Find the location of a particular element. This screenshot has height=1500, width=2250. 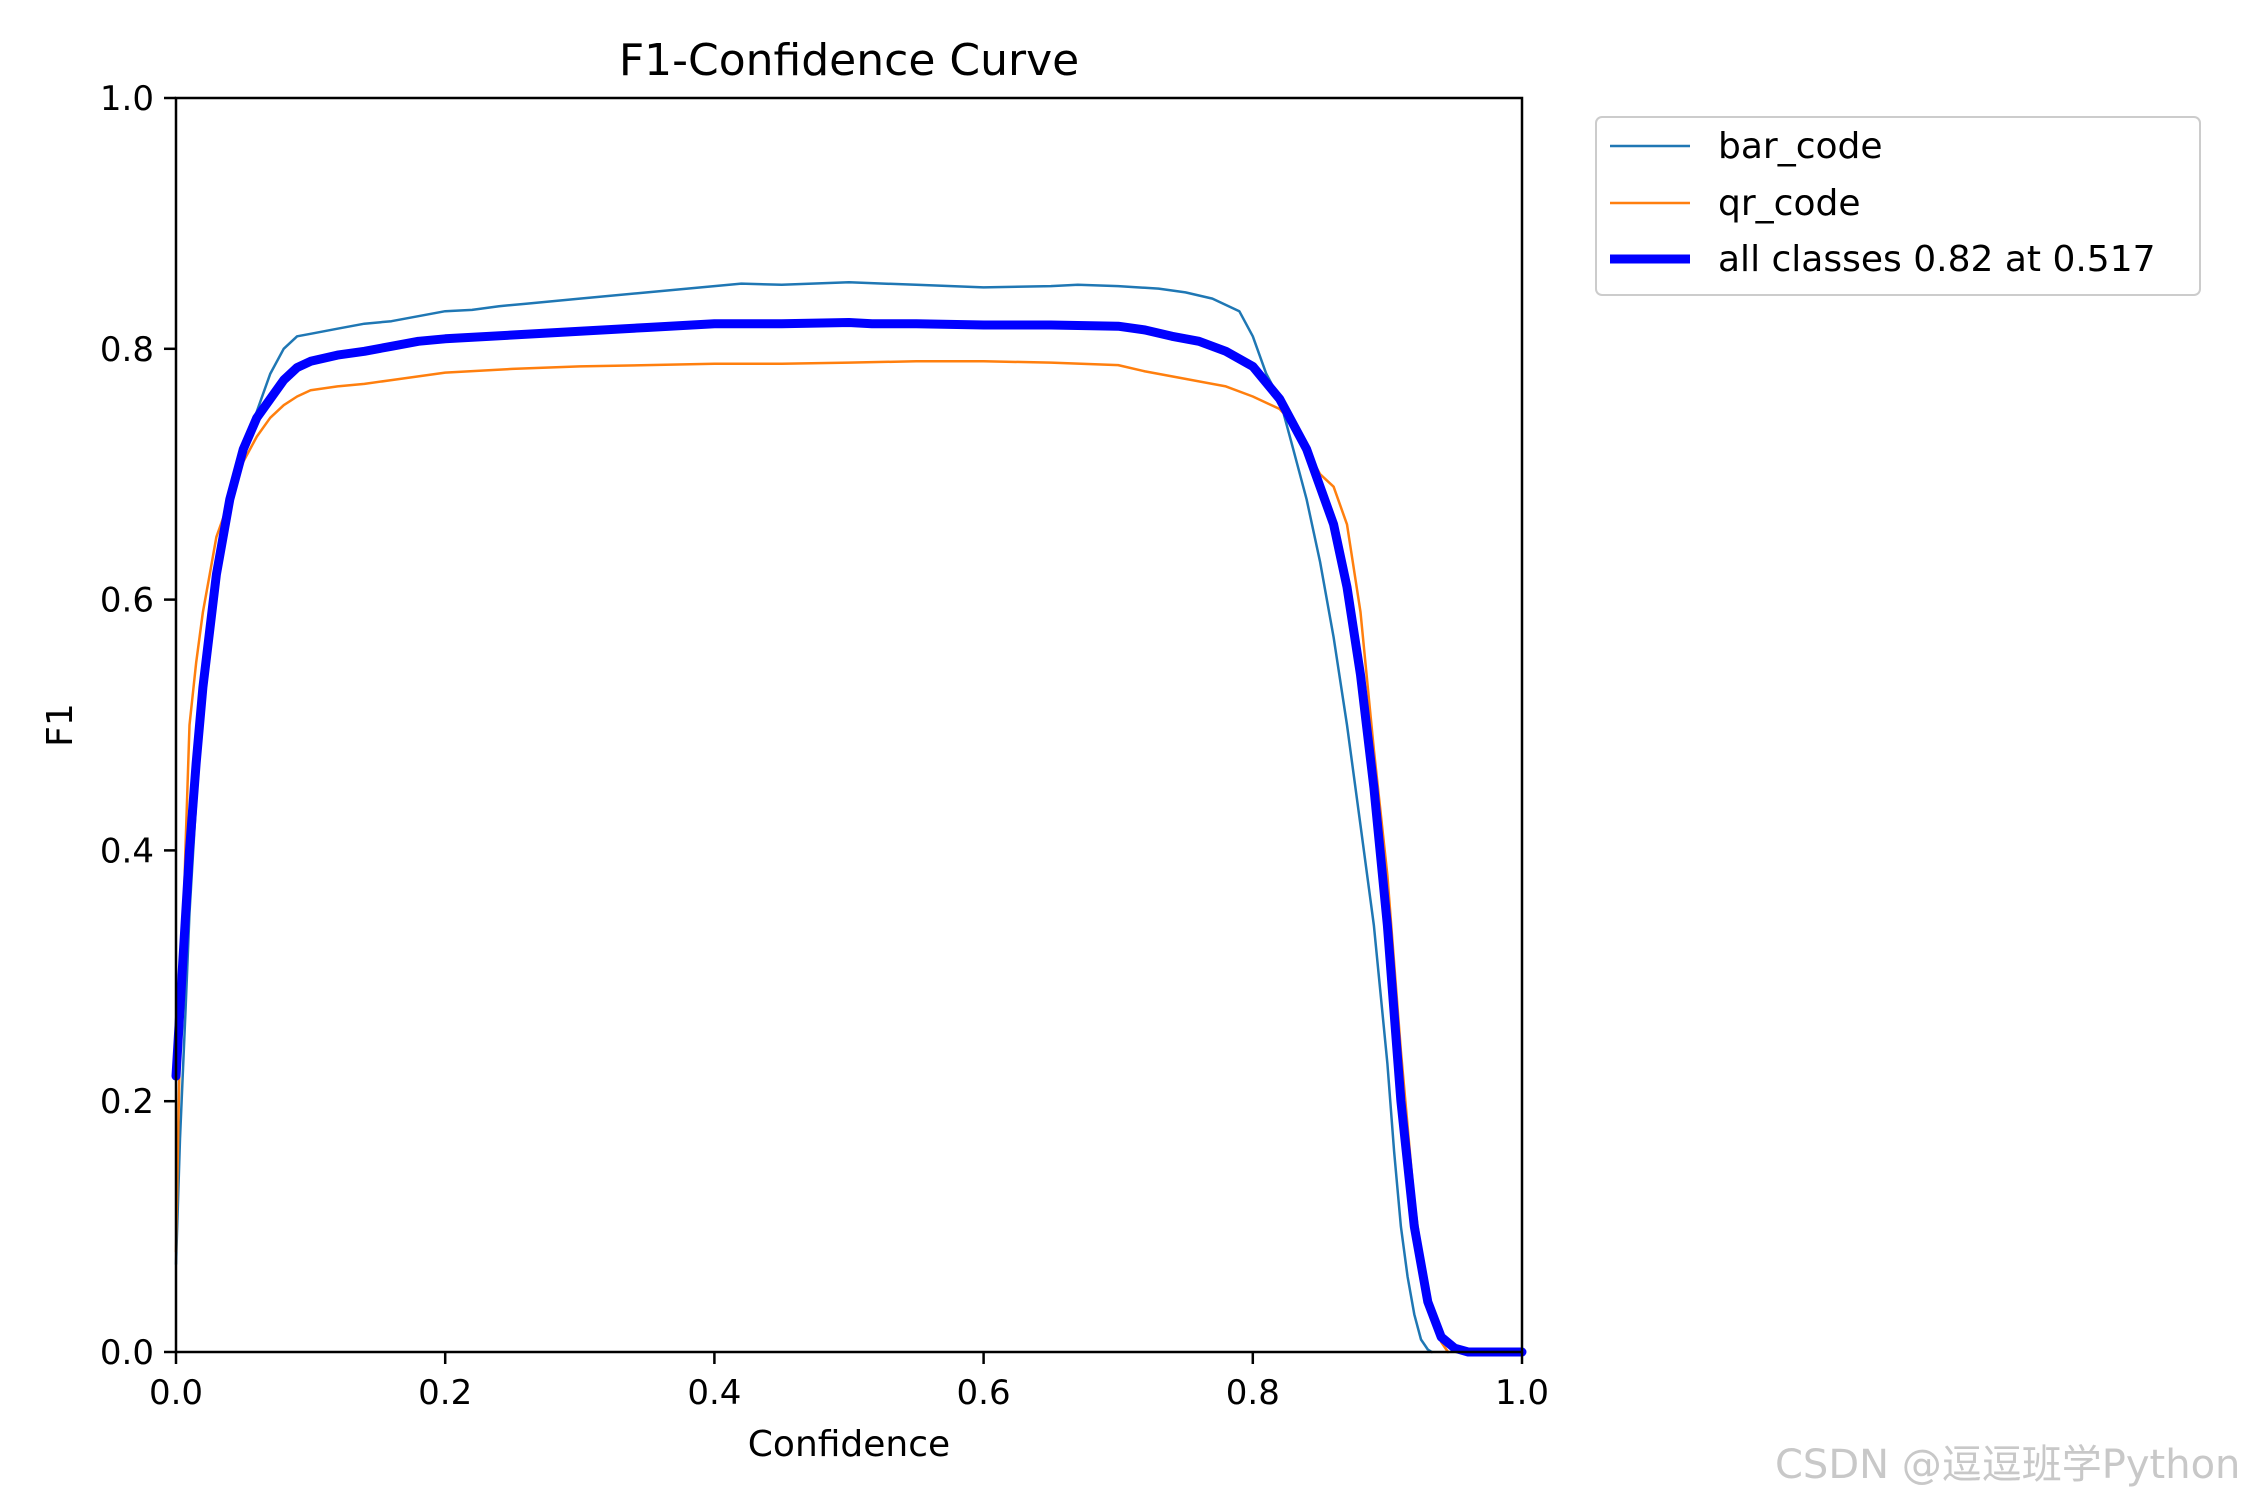

y-tick-label: 0.8 is located at coordinates (127, 350).